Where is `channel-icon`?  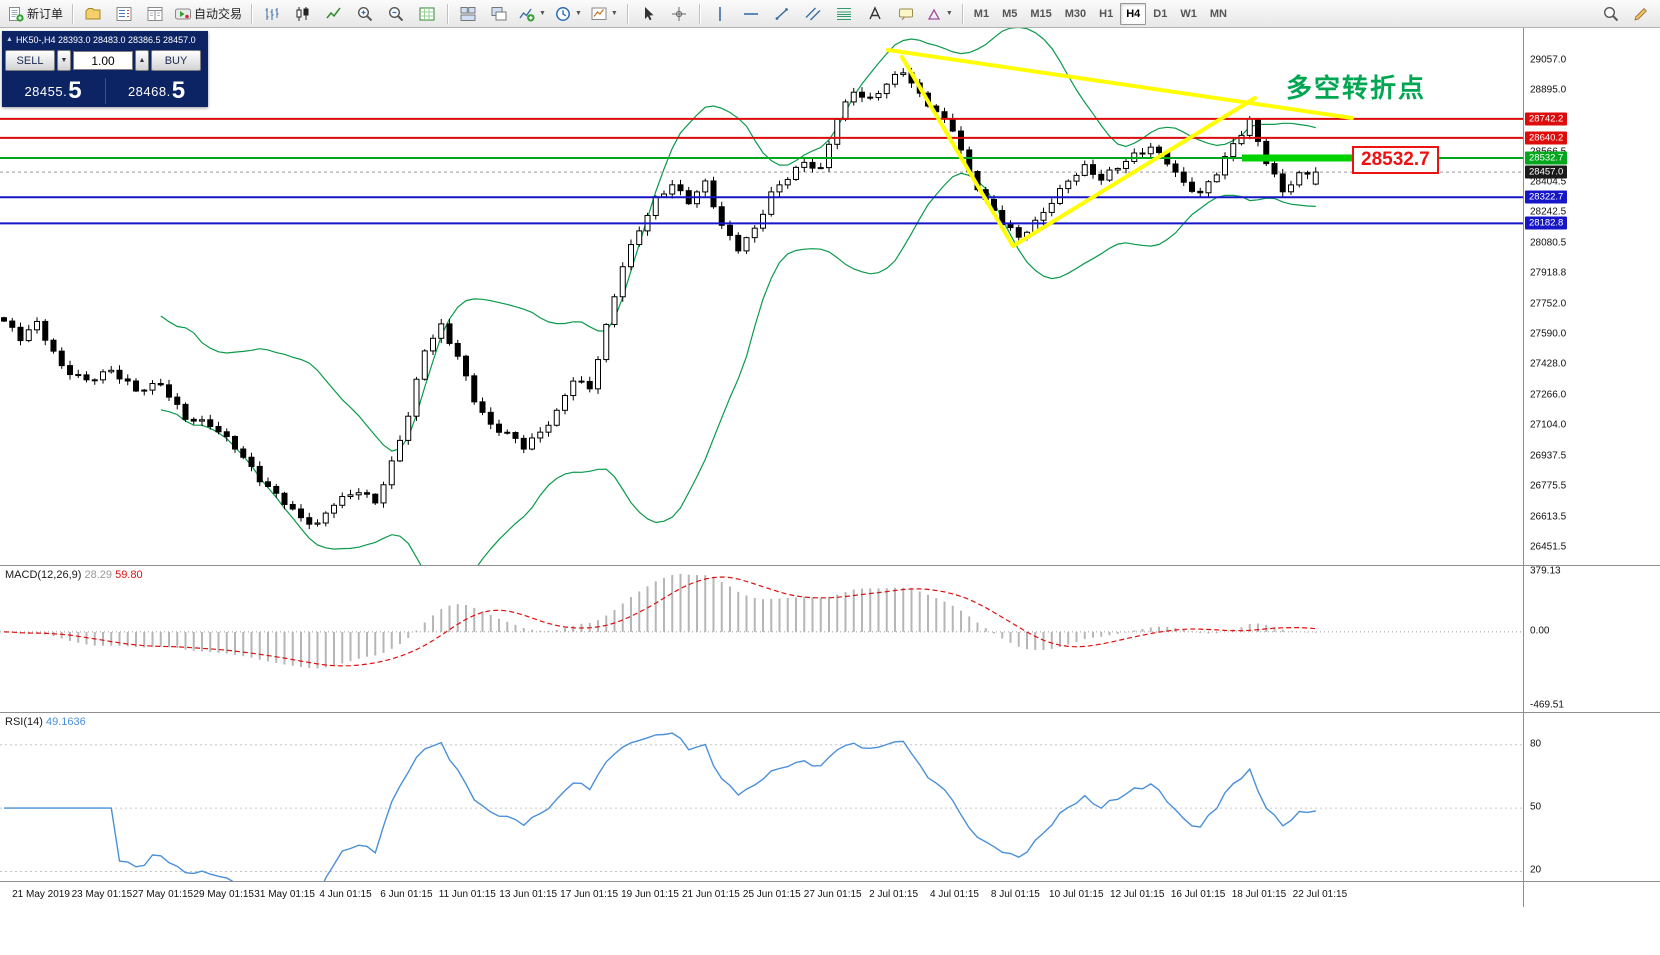 channel-icon is located at coordinates (813, 13).